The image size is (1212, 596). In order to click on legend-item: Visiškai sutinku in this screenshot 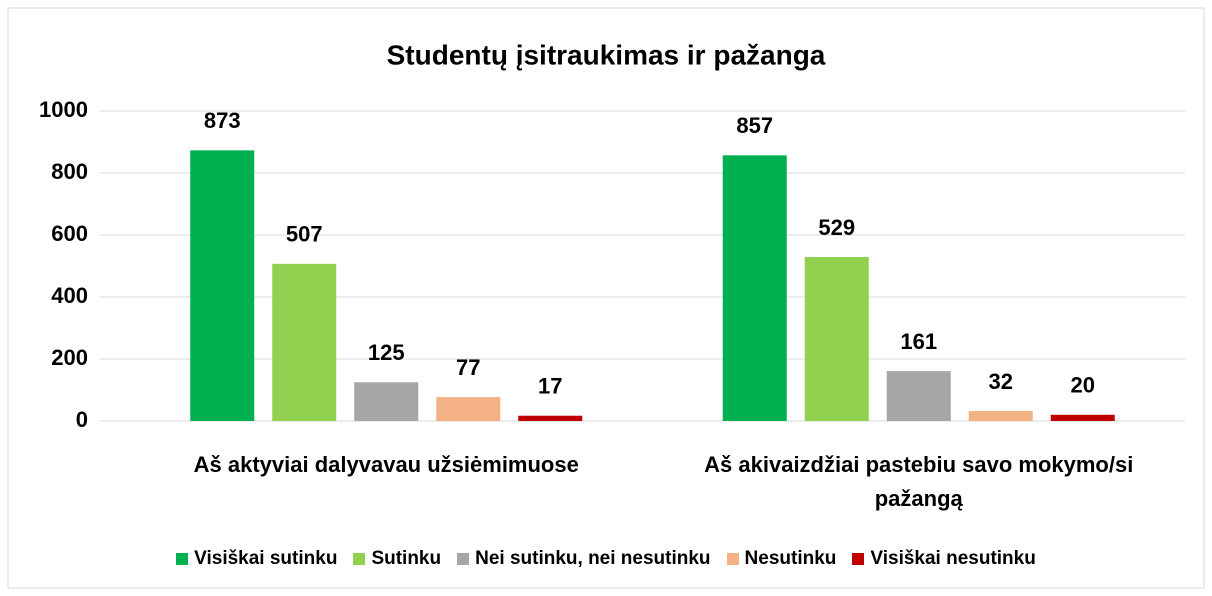, I will do `click(256, 559)`.